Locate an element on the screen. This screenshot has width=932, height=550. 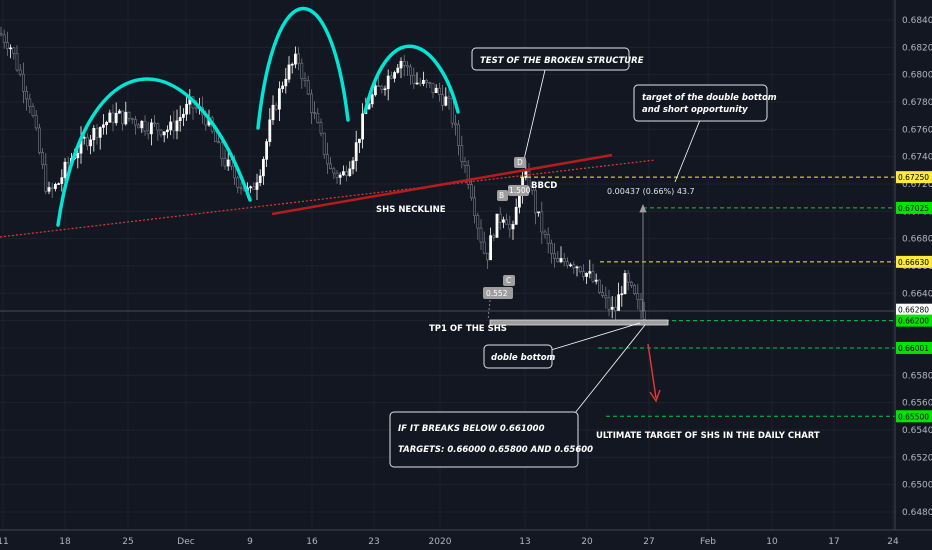
x-tick-label: 10 is located at coordinates (772, 542).